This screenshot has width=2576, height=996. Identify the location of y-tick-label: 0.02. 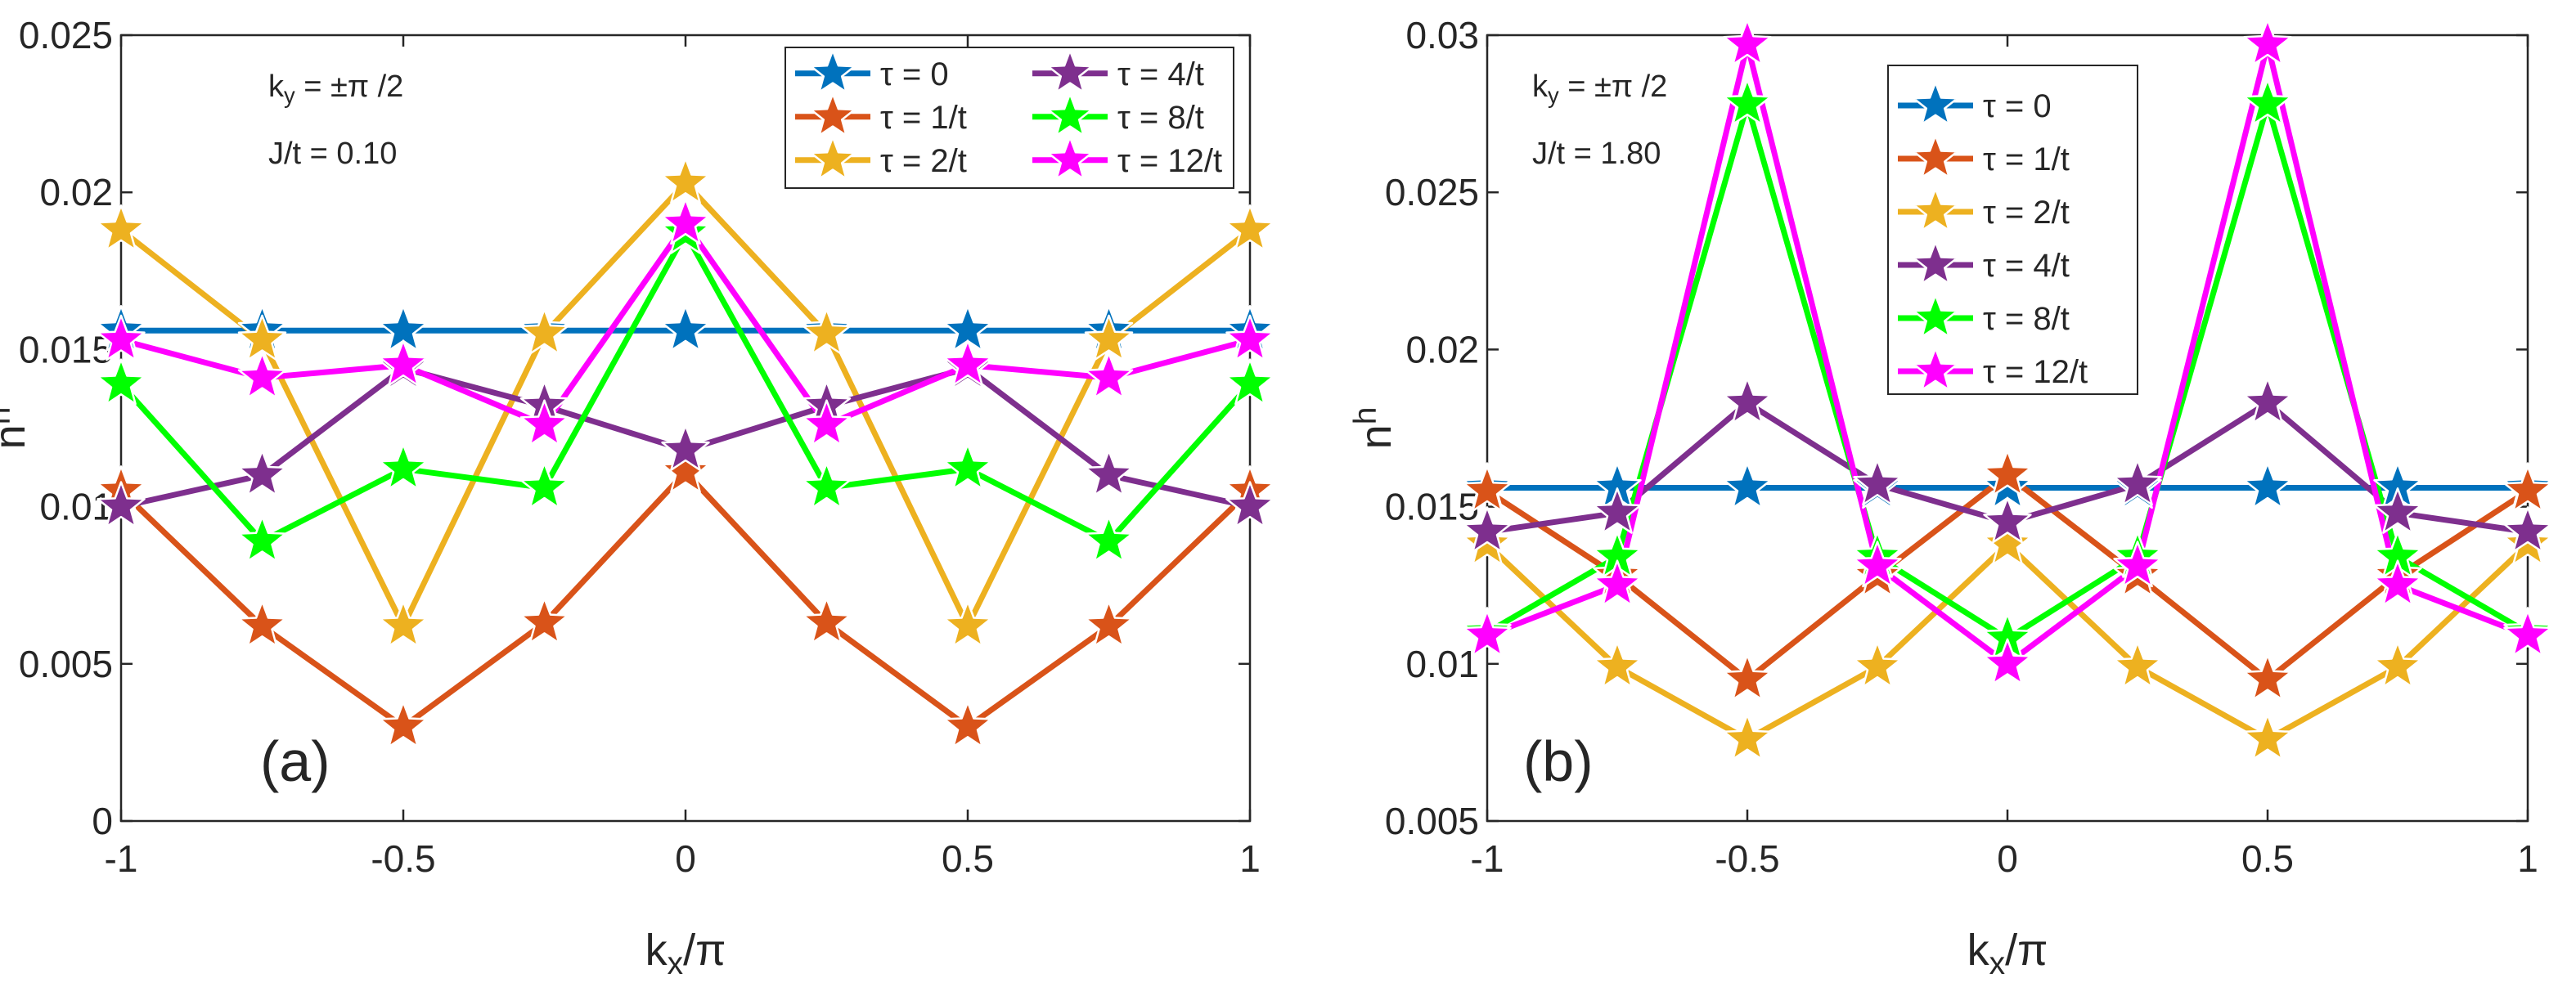
(1442, 349).